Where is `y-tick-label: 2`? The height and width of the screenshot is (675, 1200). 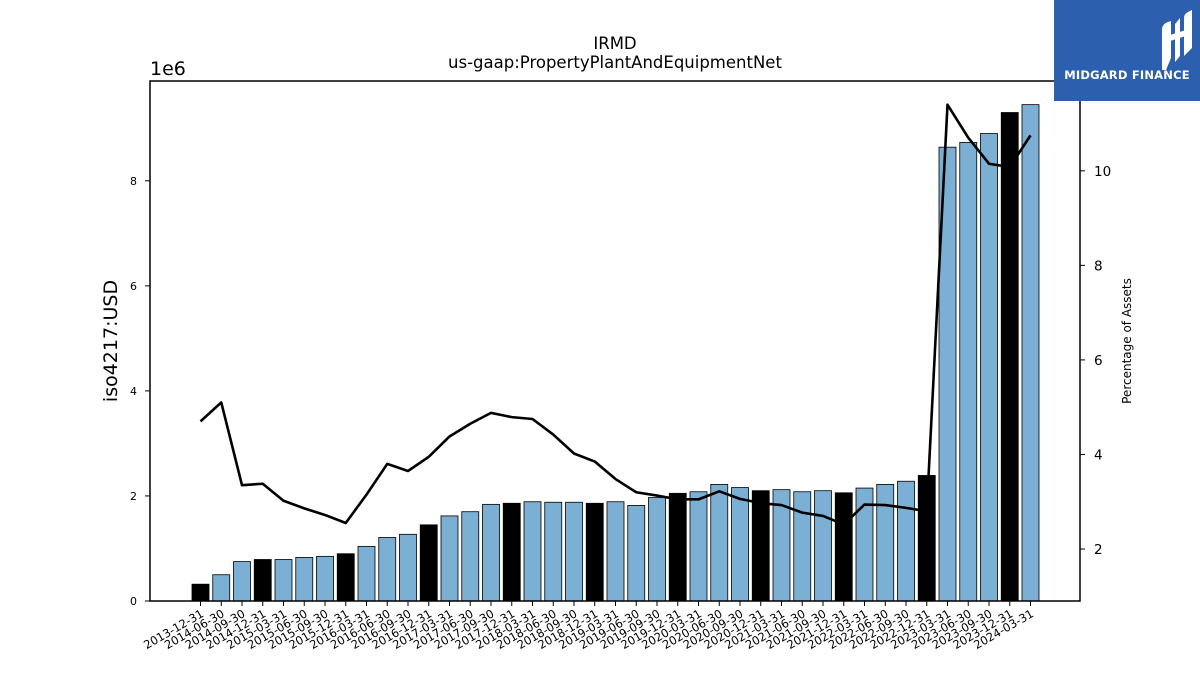 y-tick-label: 2 is located at coordinates (133, 496).